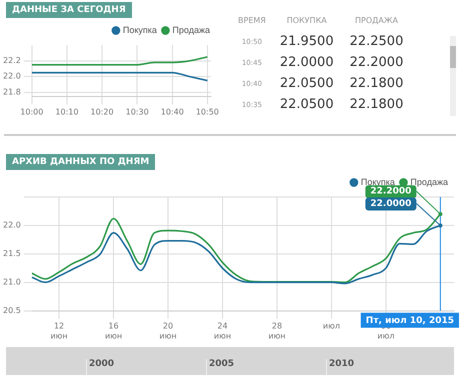  Describe the element at coordinates (230, 361) in the screenshot. I see `navigator-strip: 2000 2005 2010` at that location.